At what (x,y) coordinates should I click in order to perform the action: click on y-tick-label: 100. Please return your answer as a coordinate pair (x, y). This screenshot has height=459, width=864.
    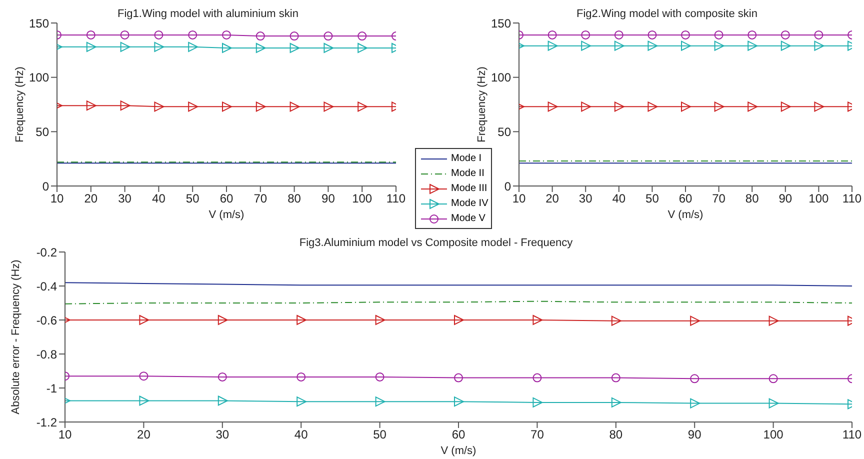
    Looking at the image, I should click on (501, 77).